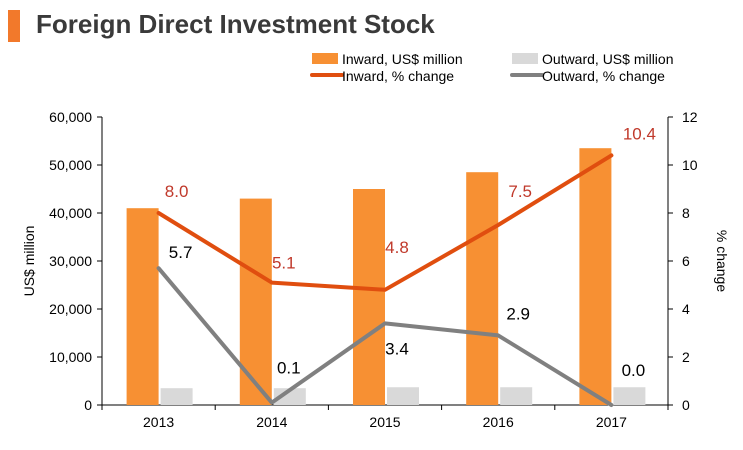  Describe the element at coordinates (690, 117) in the screenshot. I see `right-tick-label: 12` at that location.